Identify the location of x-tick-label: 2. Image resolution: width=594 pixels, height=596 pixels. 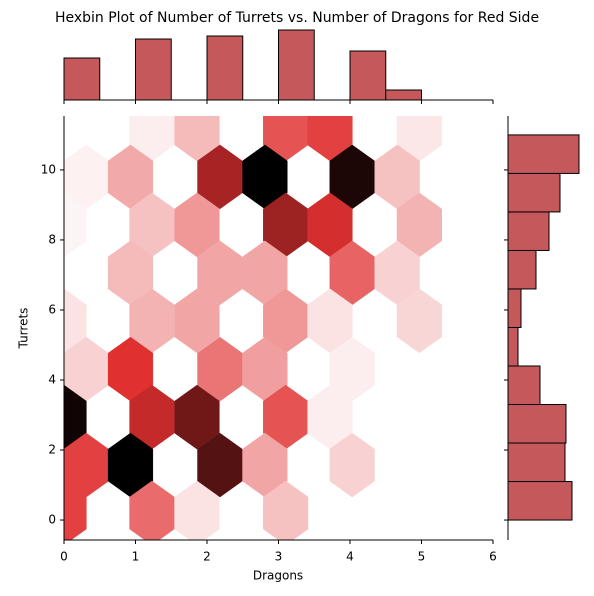
(207, 557).